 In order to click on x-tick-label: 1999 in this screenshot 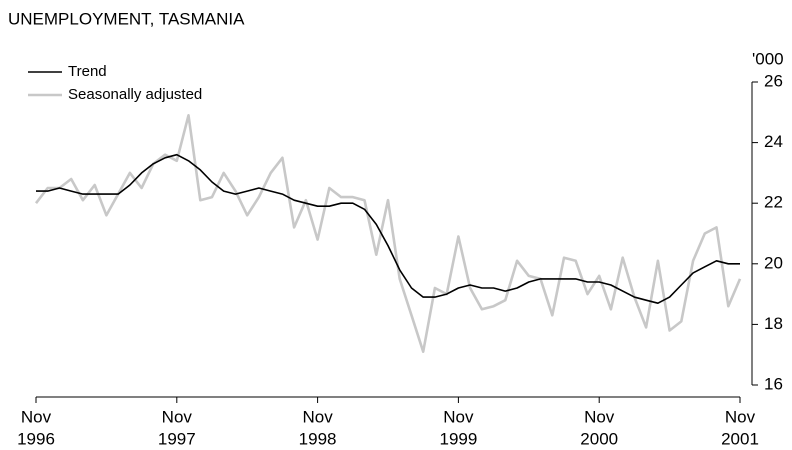, I will do `click(458, 438)`.